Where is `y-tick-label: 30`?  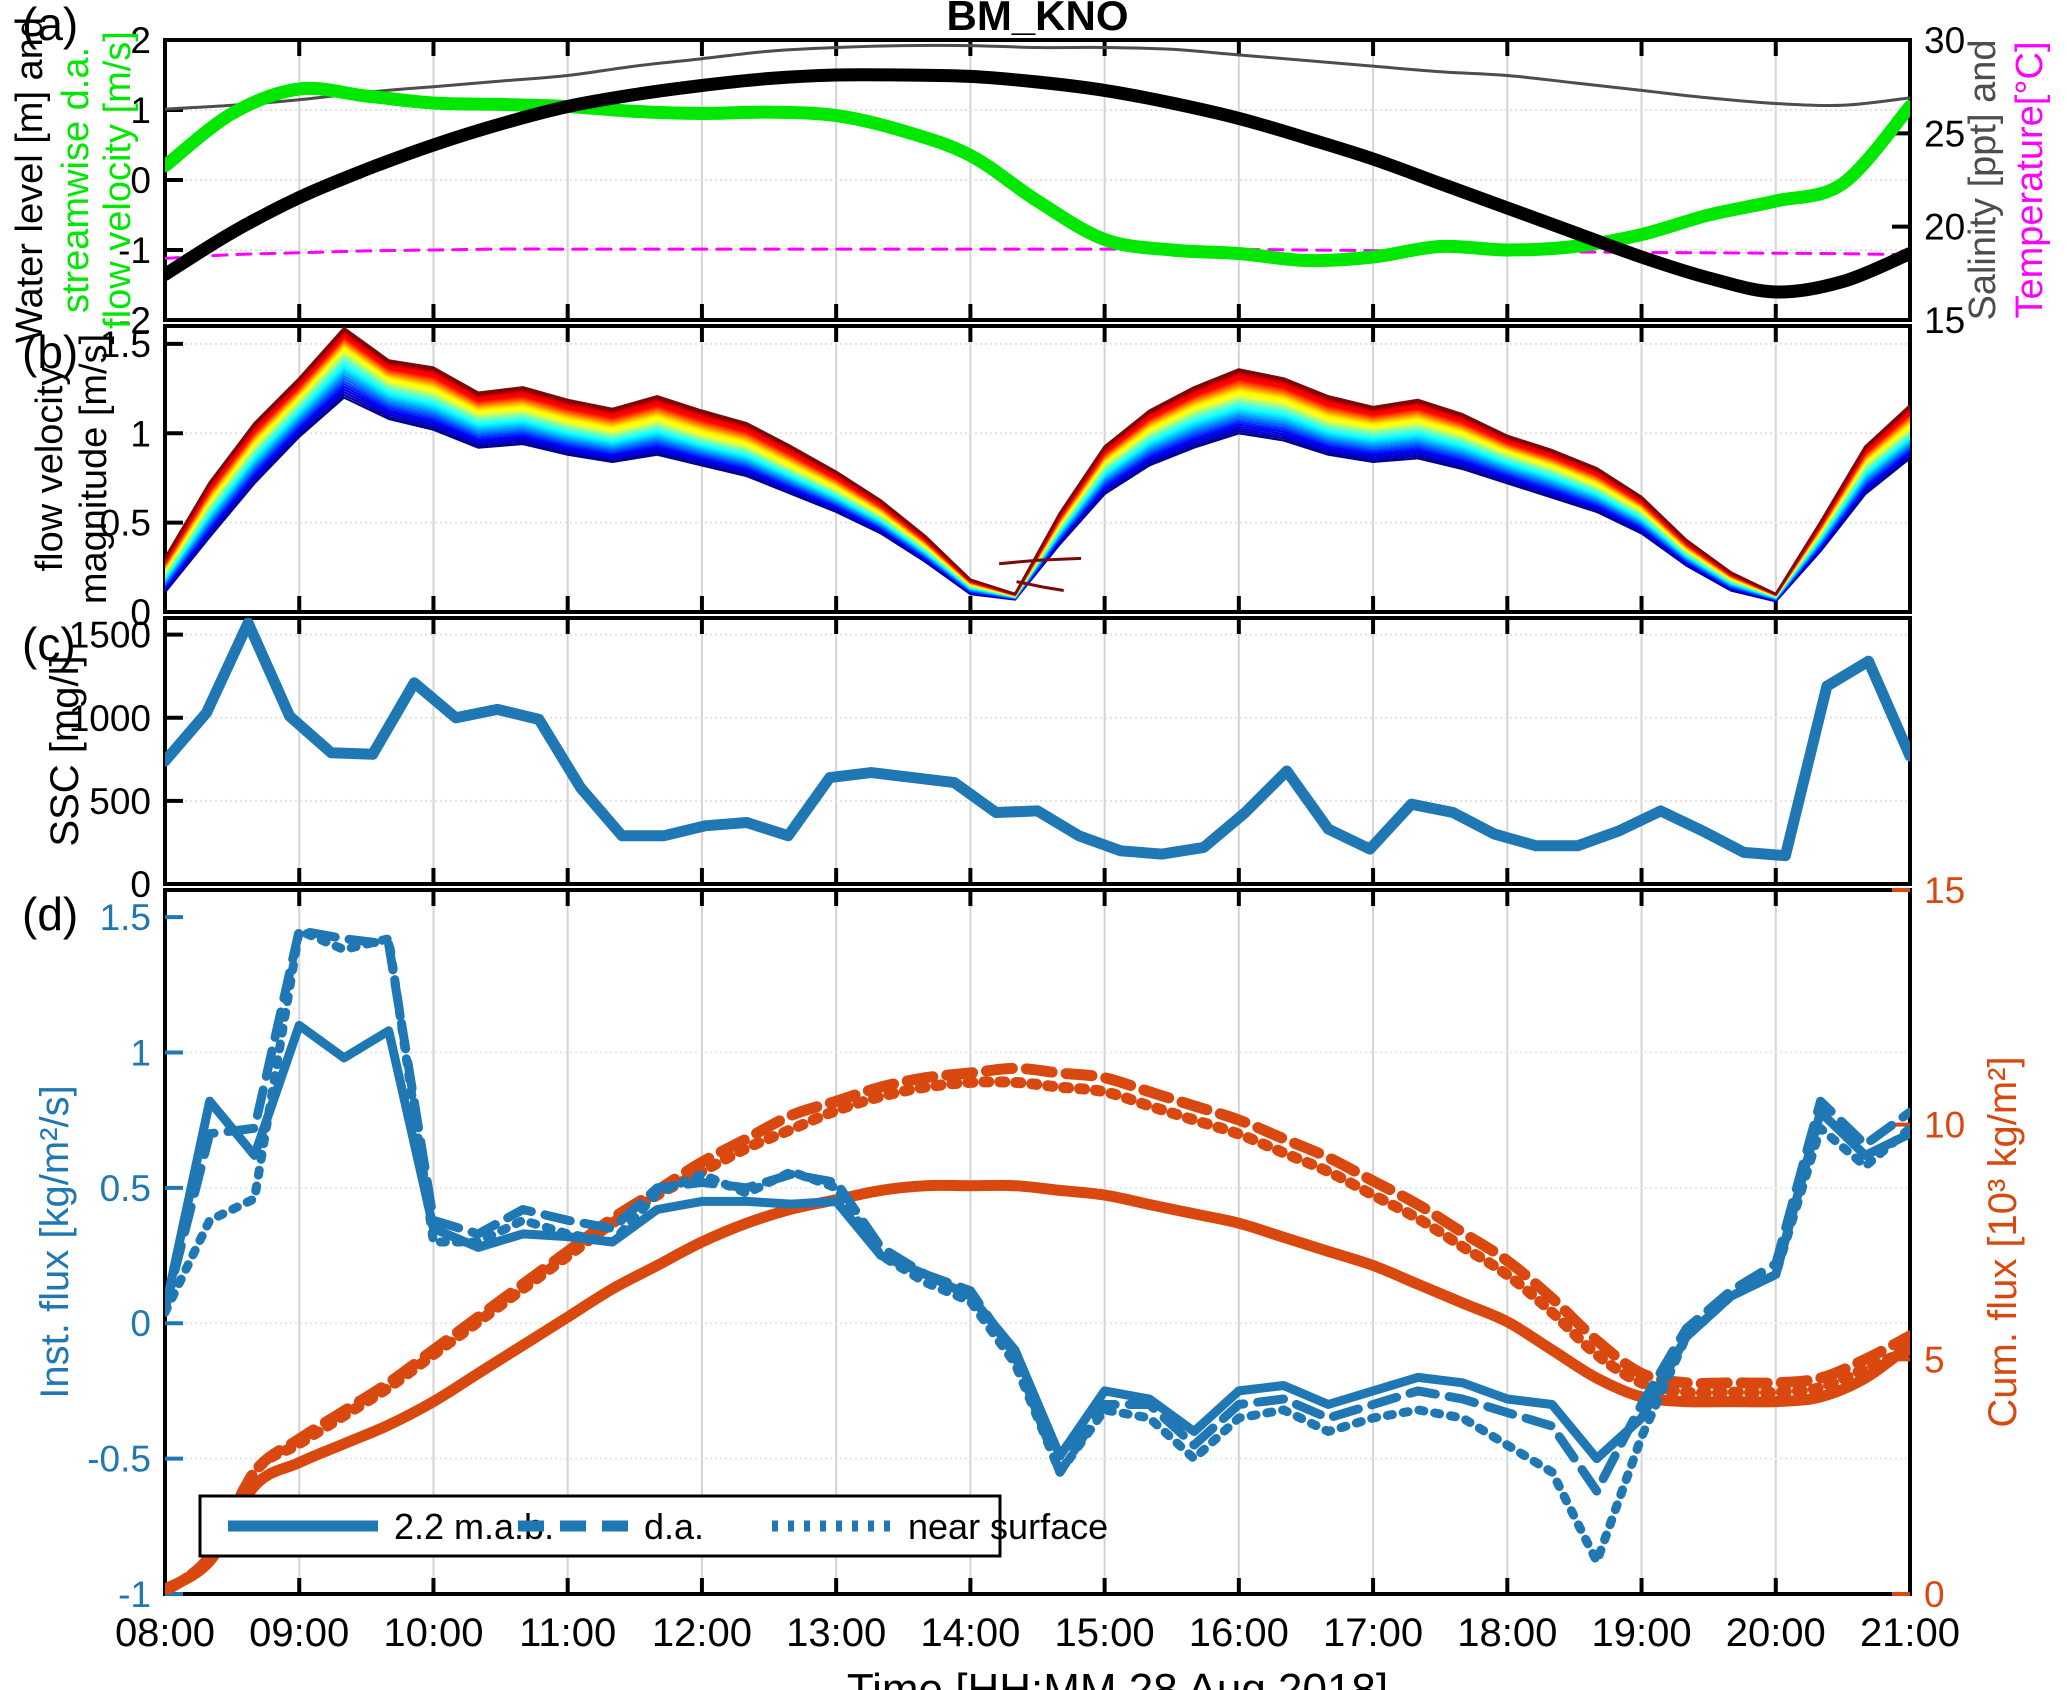 y-tick-label: 30 is located at coordinates (1944, 40).